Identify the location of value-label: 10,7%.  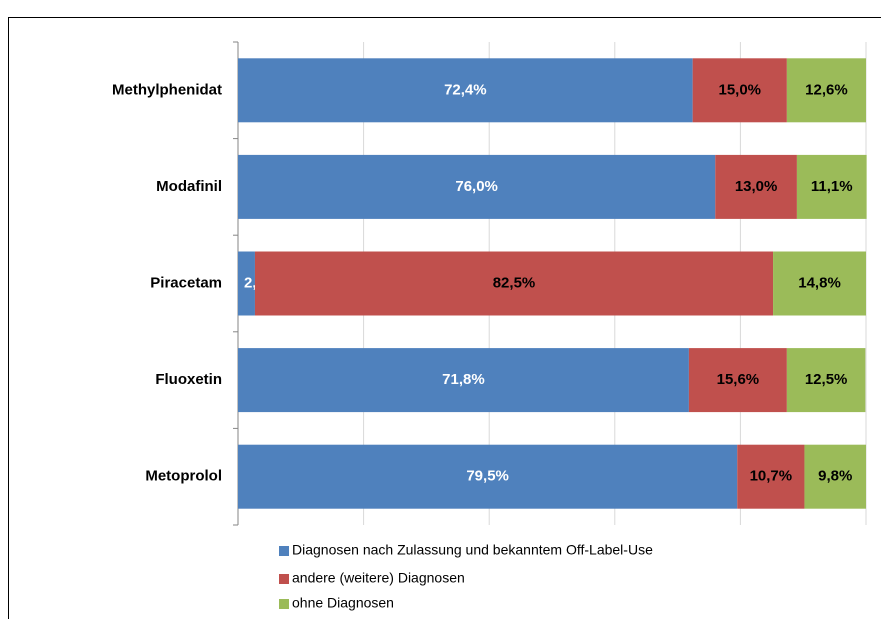
(771, 476).